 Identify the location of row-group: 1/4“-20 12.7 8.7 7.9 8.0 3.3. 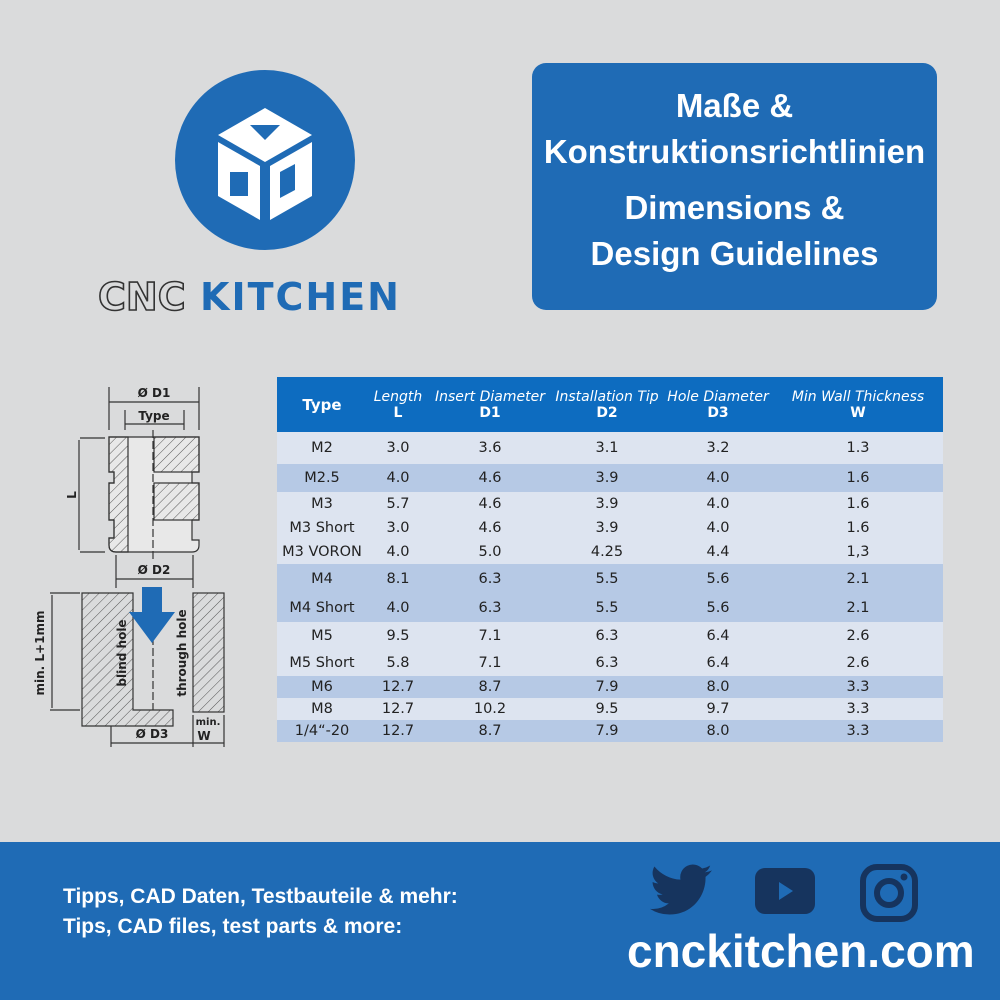
(610, 731).